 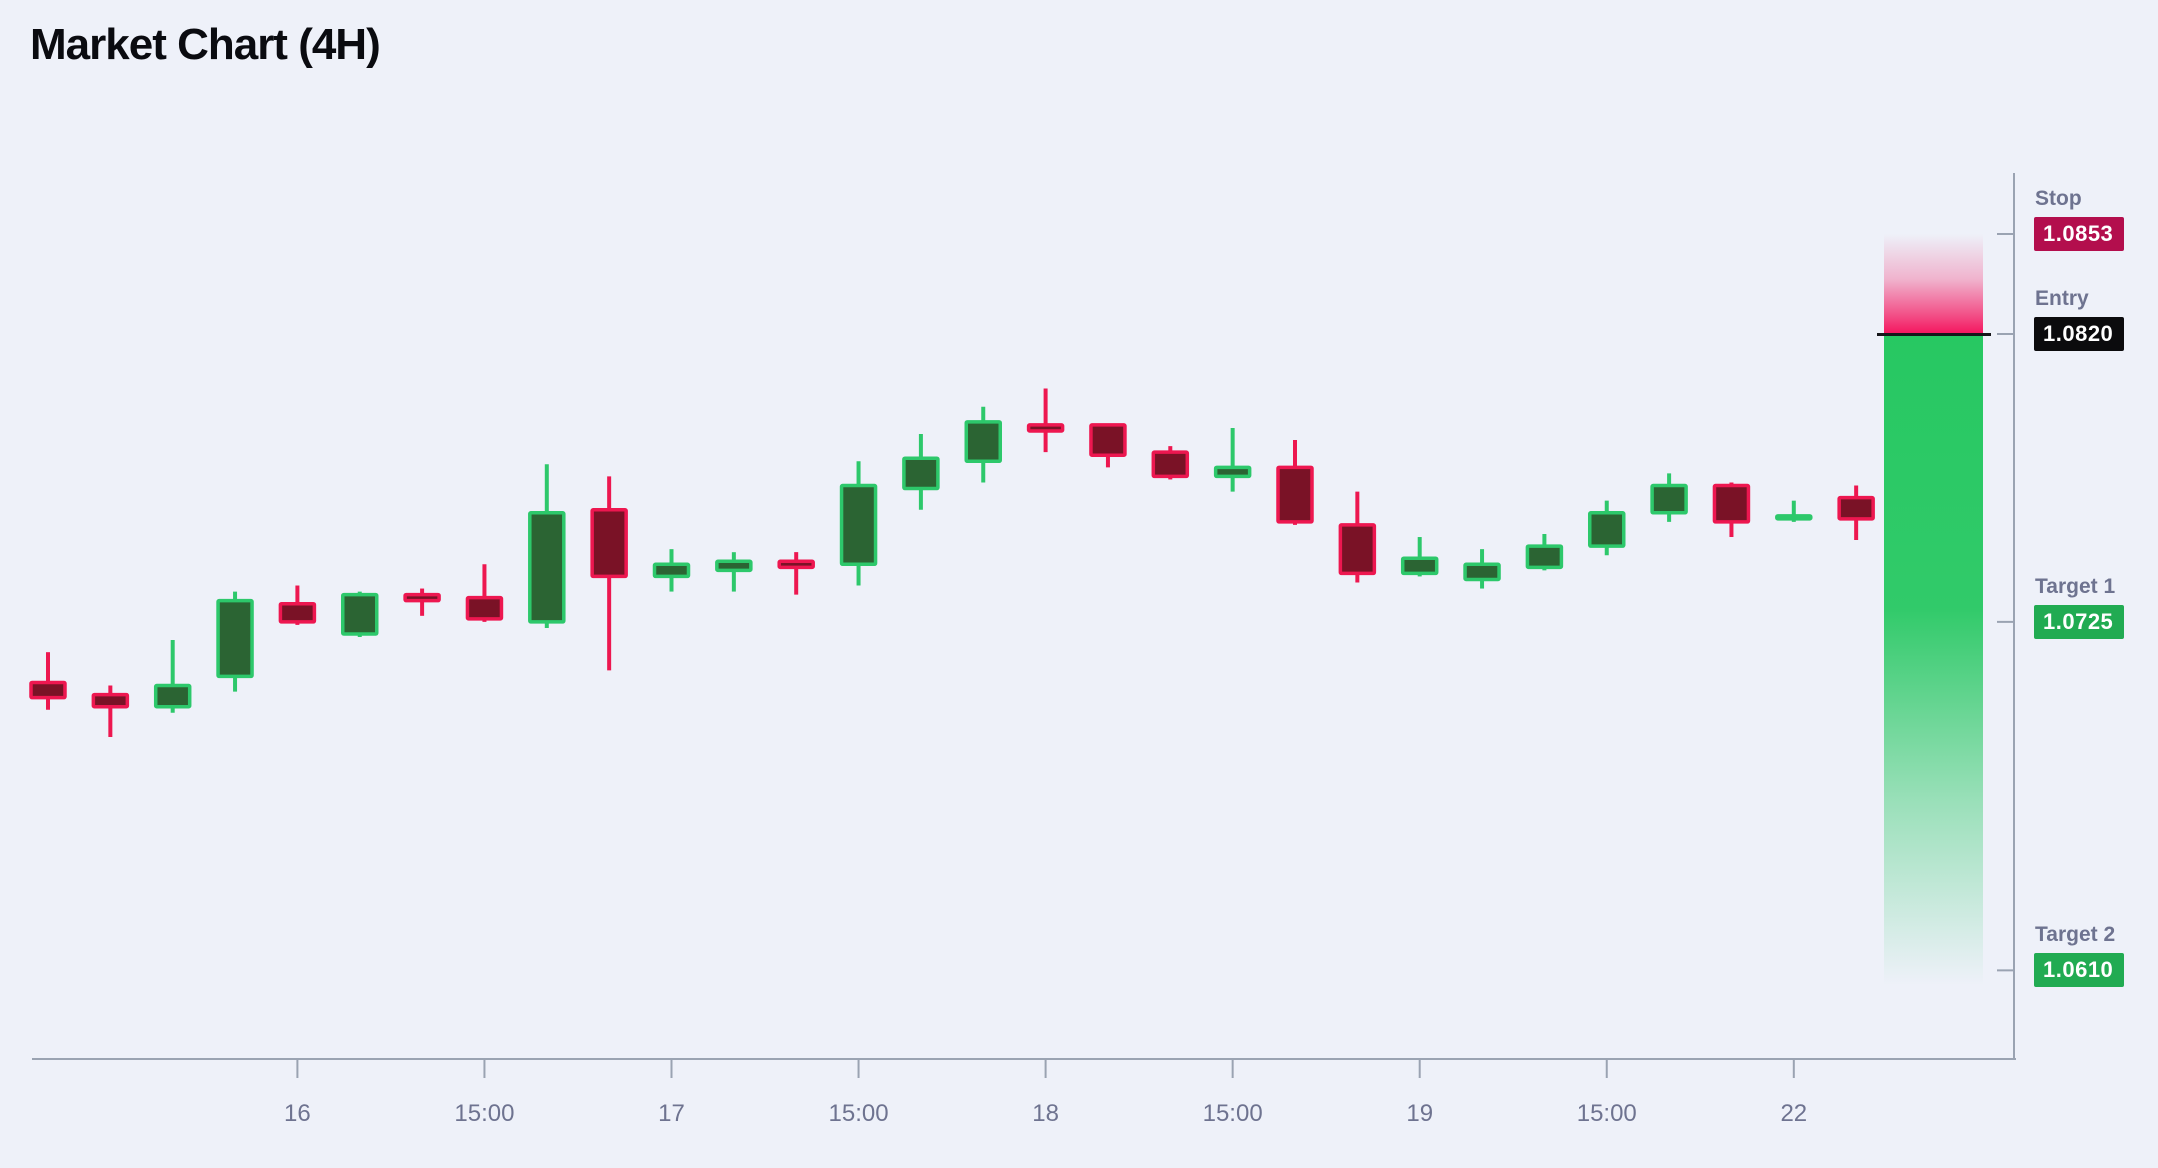 What do you see at coordinates (2075, 586) in the screenshot?
I see `target-1-label: Target 1` at bounding box center [2075, 586].